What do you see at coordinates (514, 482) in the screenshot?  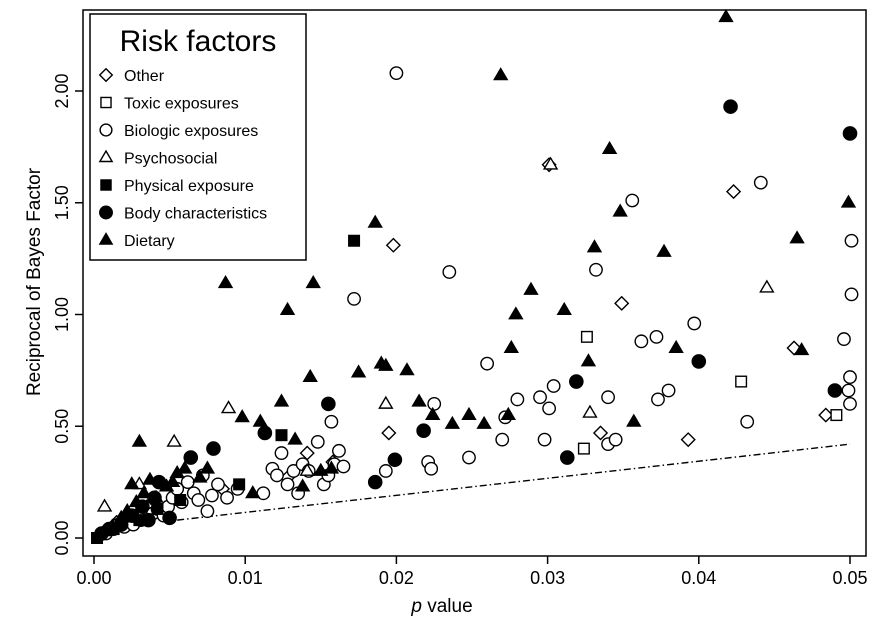 I see `reference-line` at bounding box center [514, 482].